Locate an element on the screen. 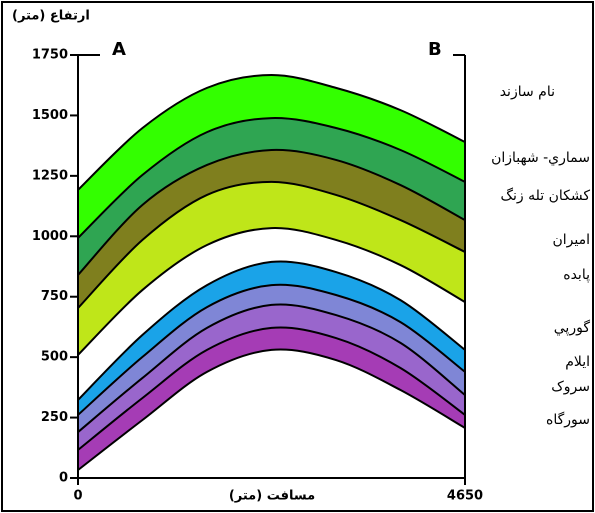  legend-label: سورگاه is located at coordinates (568, 419).